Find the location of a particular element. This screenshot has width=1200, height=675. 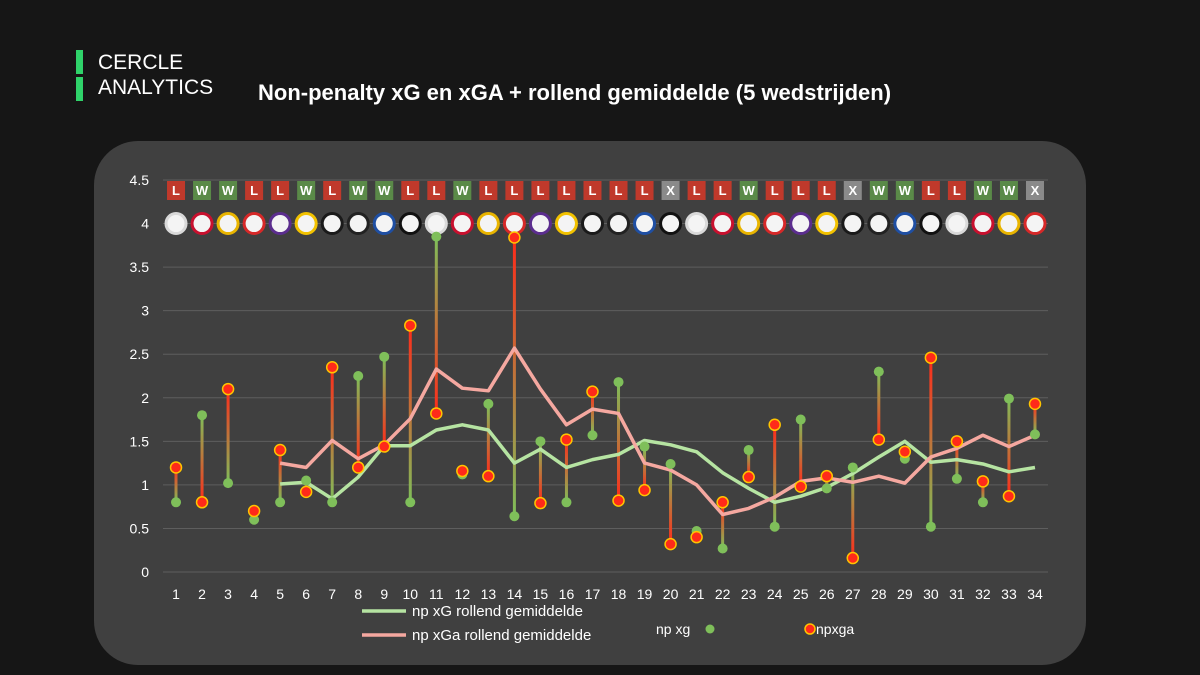

legend-xga-dot is located at coordinates (810, 629).